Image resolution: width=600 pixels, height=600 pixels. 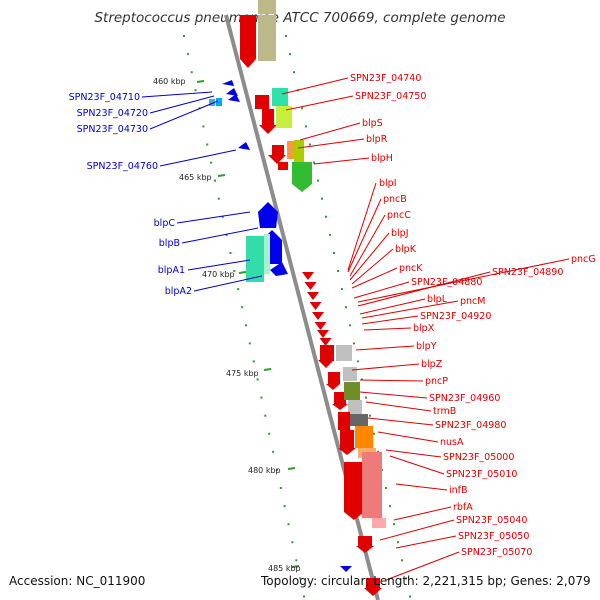 I want to click on scale-ticks, so click(x=248, y=324).